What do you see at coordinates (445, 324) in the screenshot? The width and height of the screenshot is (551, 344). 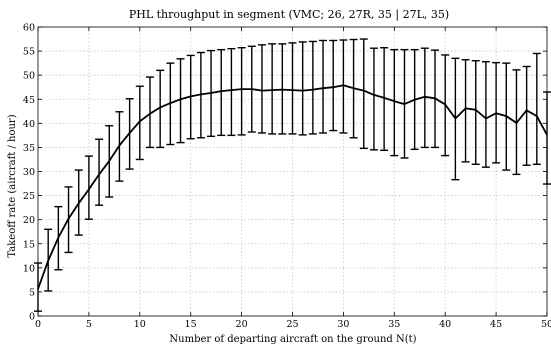 I see `x-tick-label: 40` at bounding box center [445, 324].